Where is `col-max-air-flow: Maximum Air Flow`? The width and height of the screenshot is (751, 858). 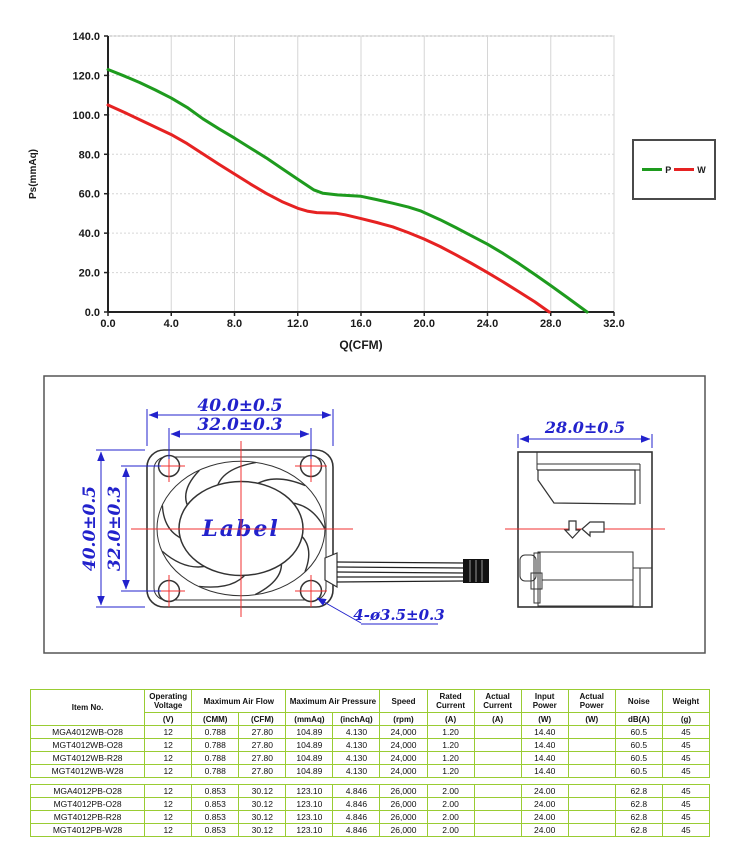
col-max-air-flow: Maximum Air Flow is located at coordinates (239, 701).